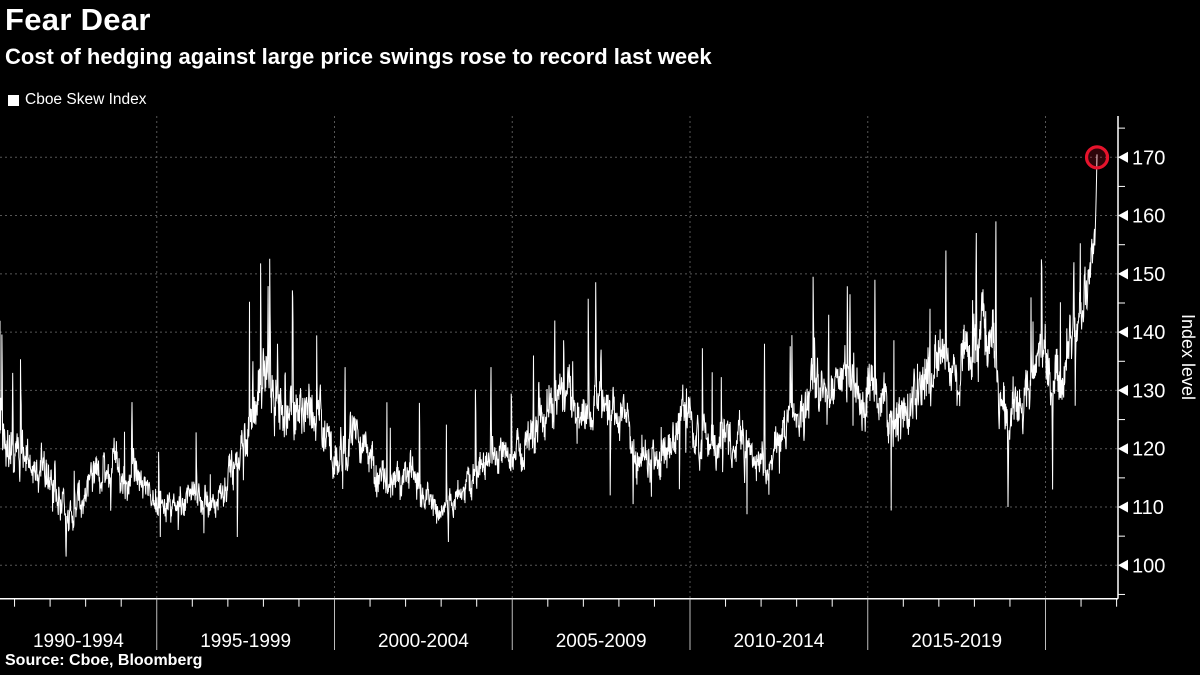  I want to click on y-tick-label: 120, so click(1148, 450).